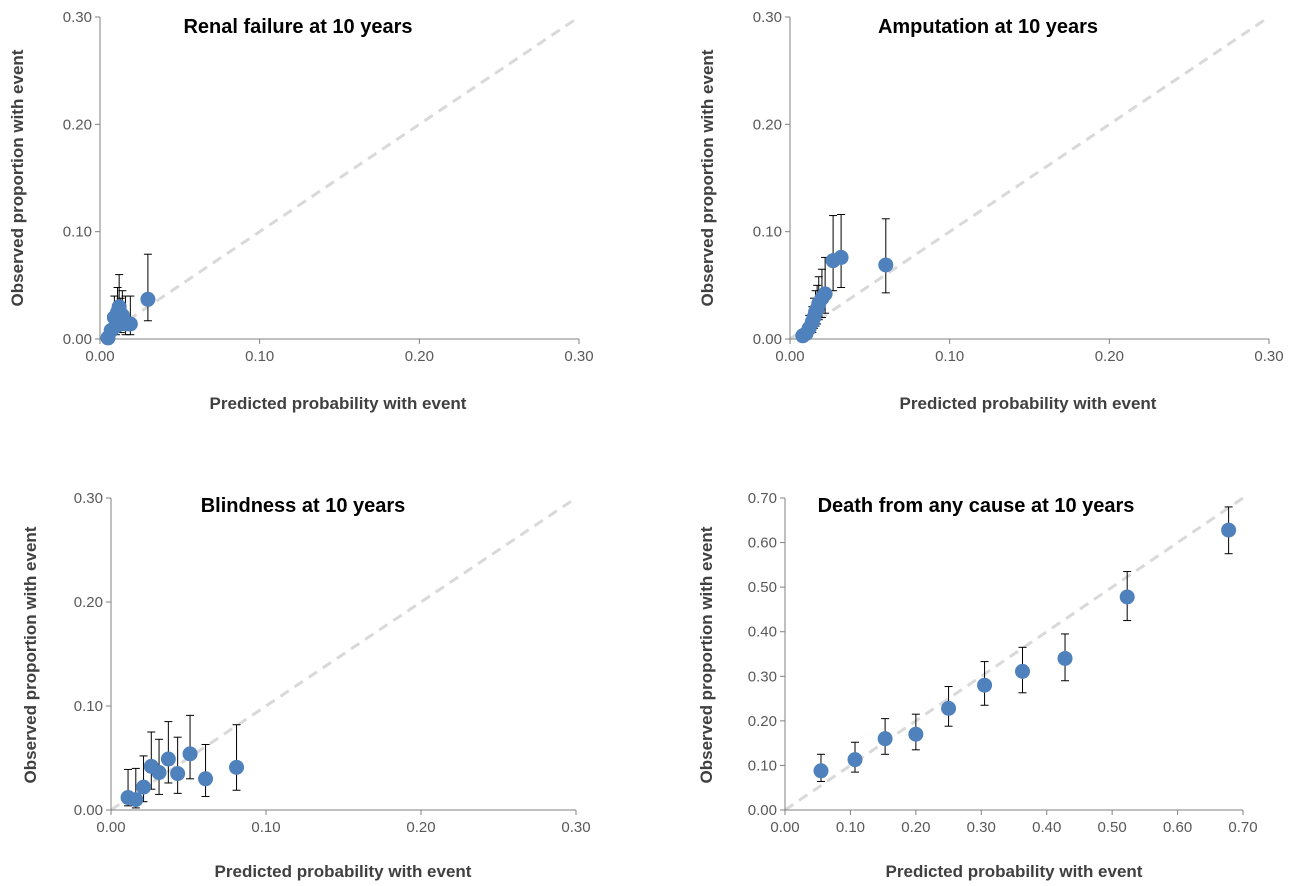 Image resolution: width=1298 pixels, height=886 pixels. I want to click on x-tick-label: 0.70, so click(1242, 827).